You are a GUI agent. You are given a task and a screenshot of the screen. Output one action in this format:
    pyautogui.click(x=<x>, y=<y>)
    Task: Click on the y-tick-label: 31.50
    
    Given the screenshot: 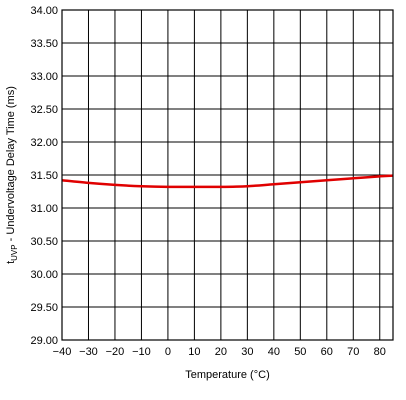 What is the action you would take?
    pyautogui.click(x=44, y=176)
    